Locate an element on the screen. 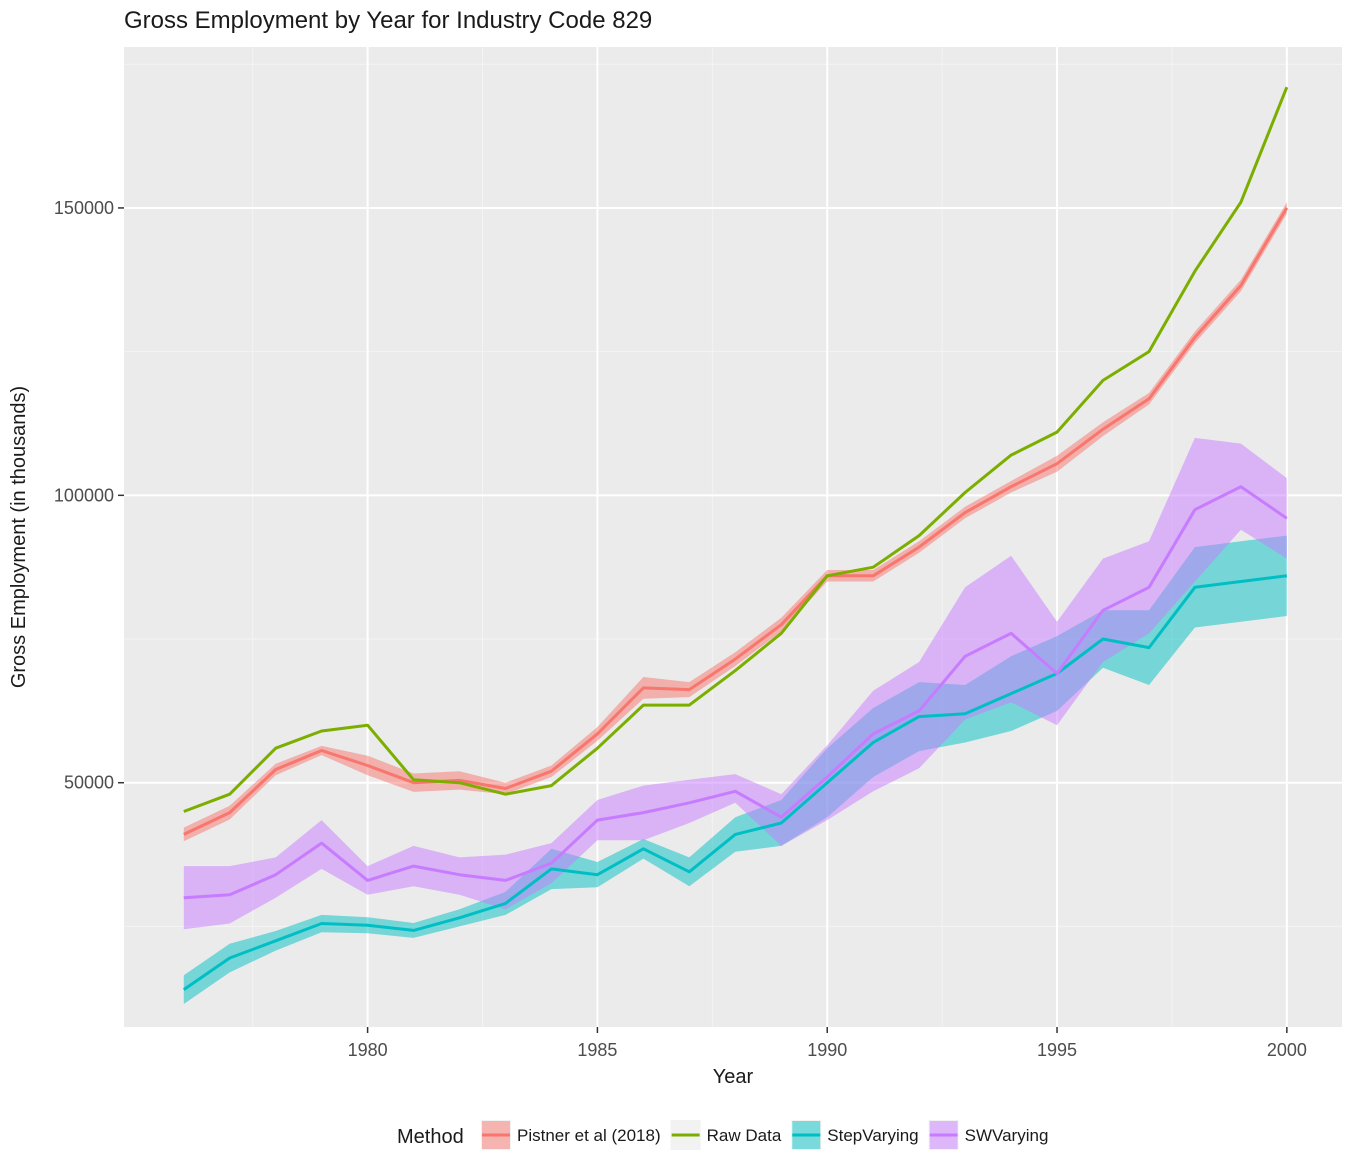 This screenshot has width=1352, height=1171. x-axis: 1980 1985 1990 1995 2000 is located at coordinates (827, 1043).